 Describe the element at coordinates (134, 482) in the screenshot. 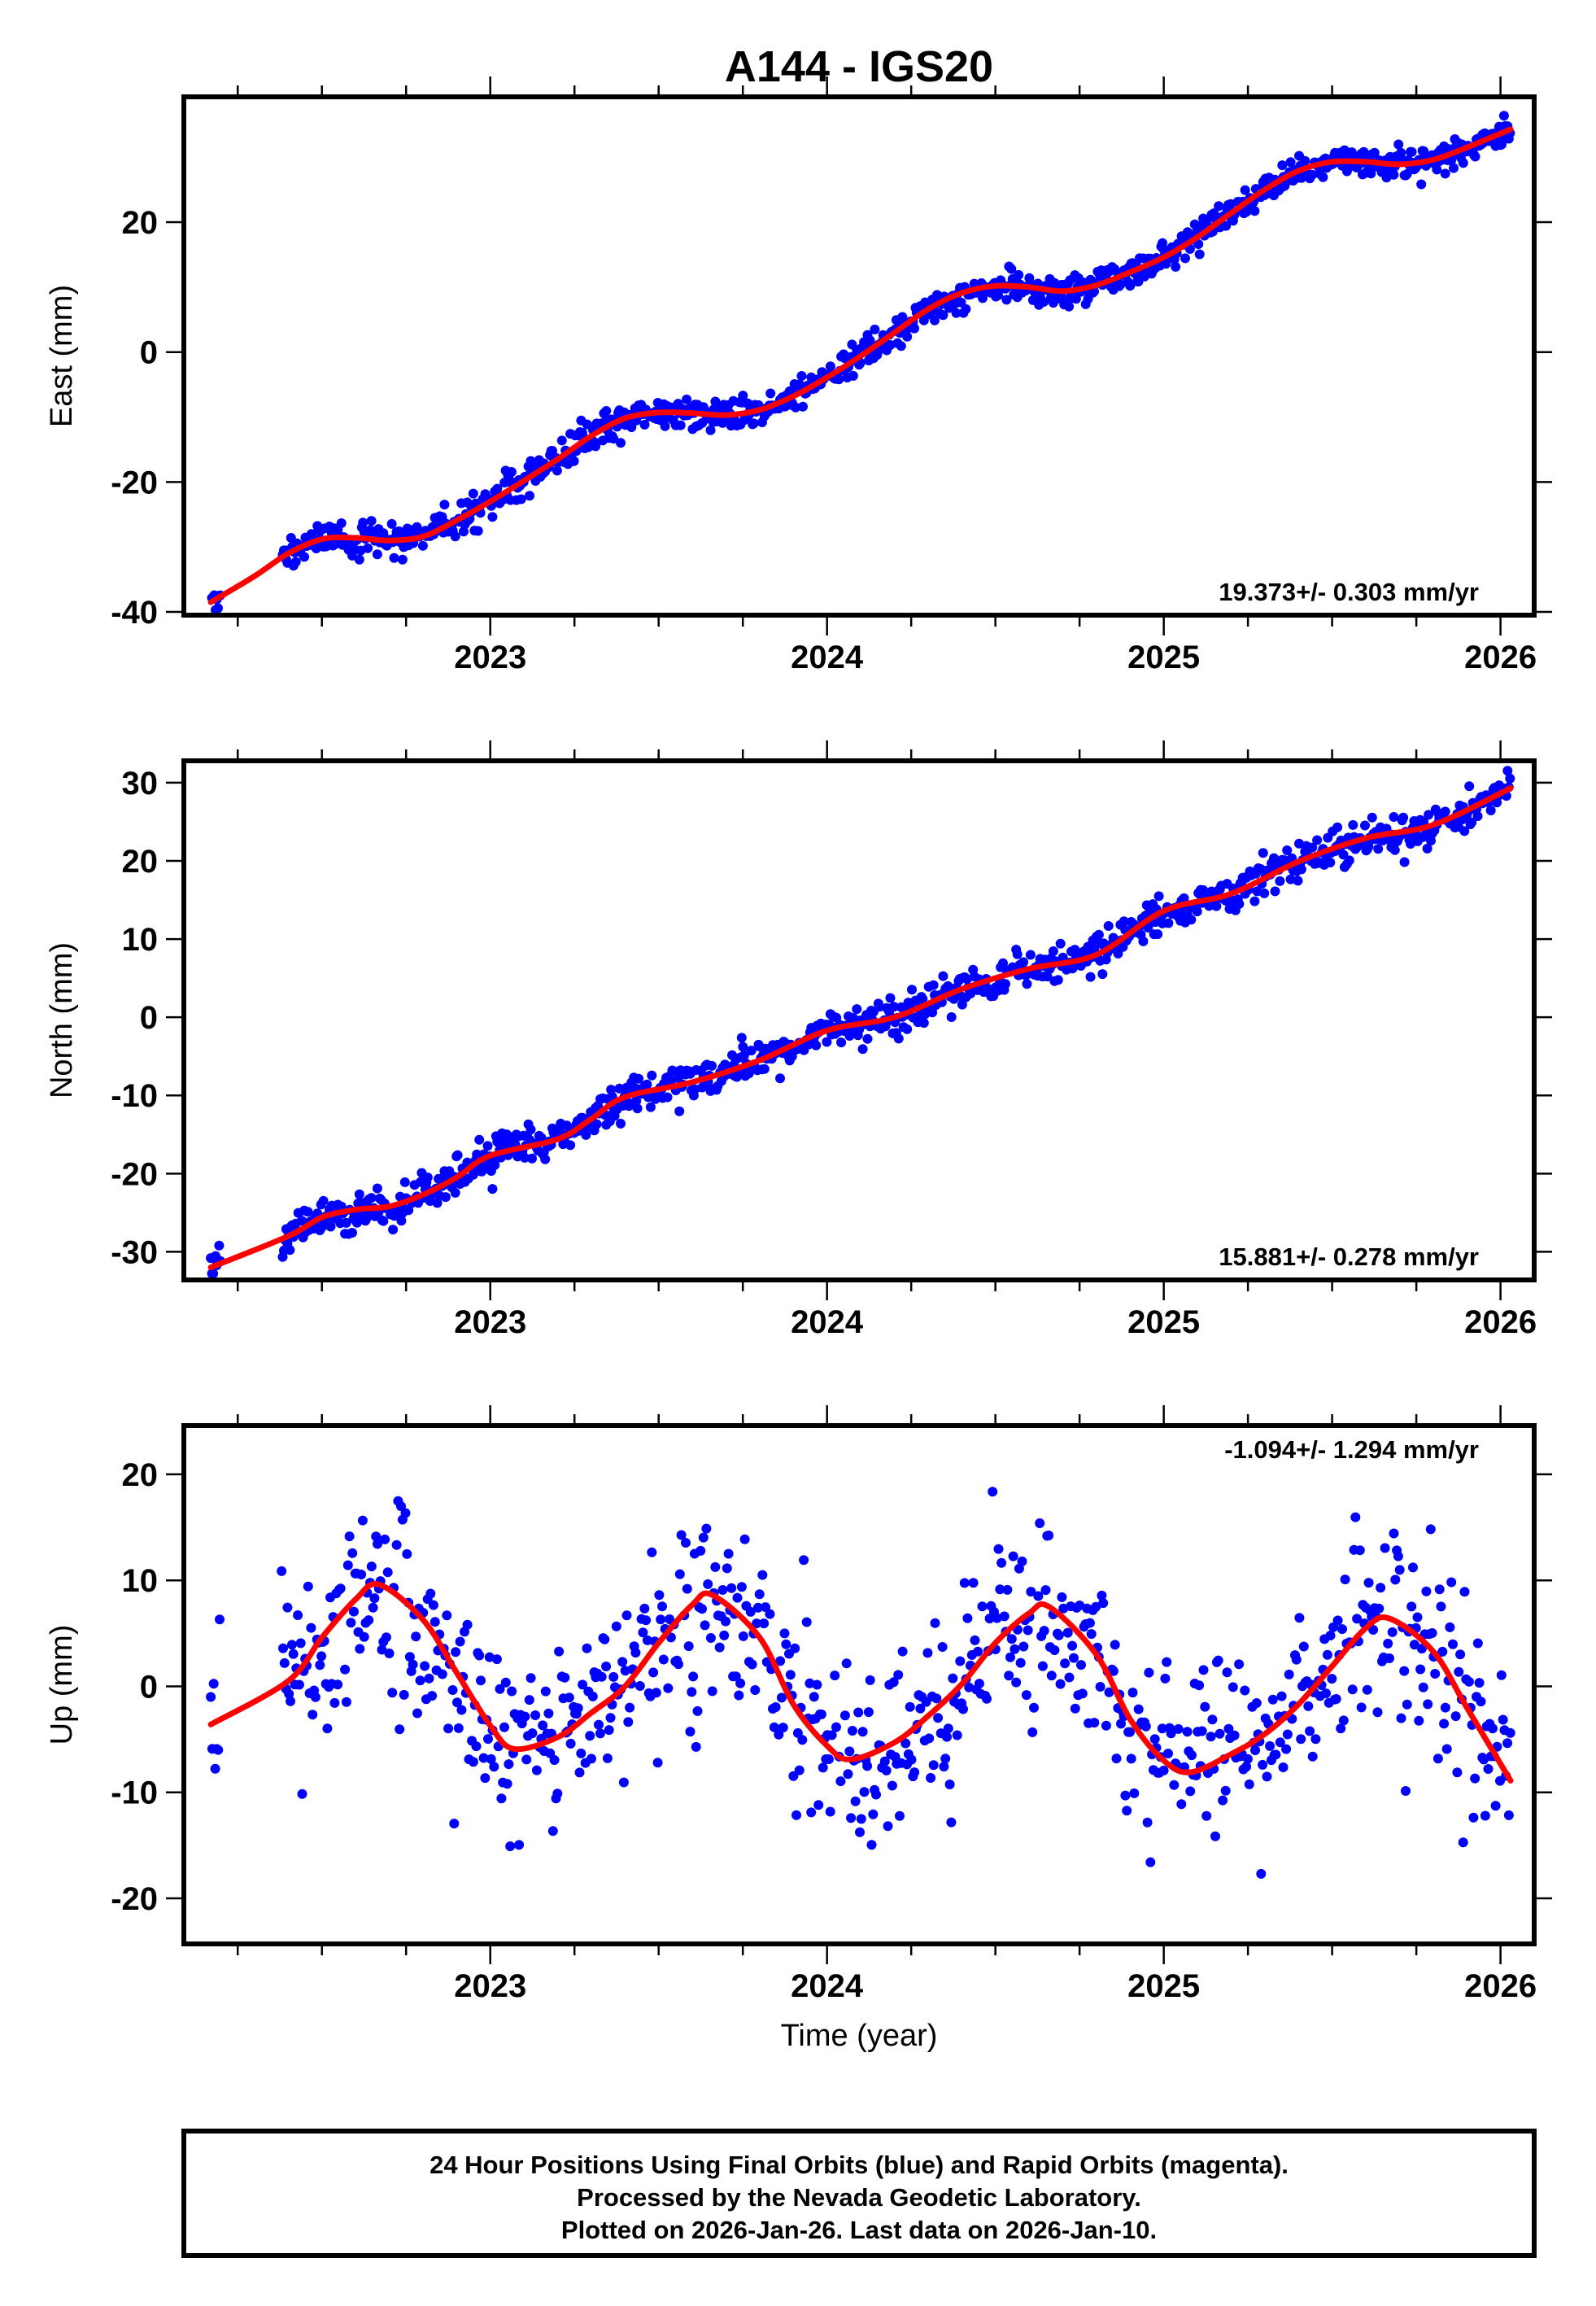

I see `y-tick-label: -20` at that location.